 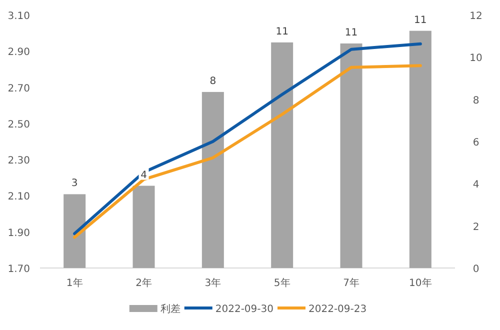 What do you see at coordinates (476, 185) in the screenshot?
I see `y2-tick-label: 4` at bounding box center [476, 185].